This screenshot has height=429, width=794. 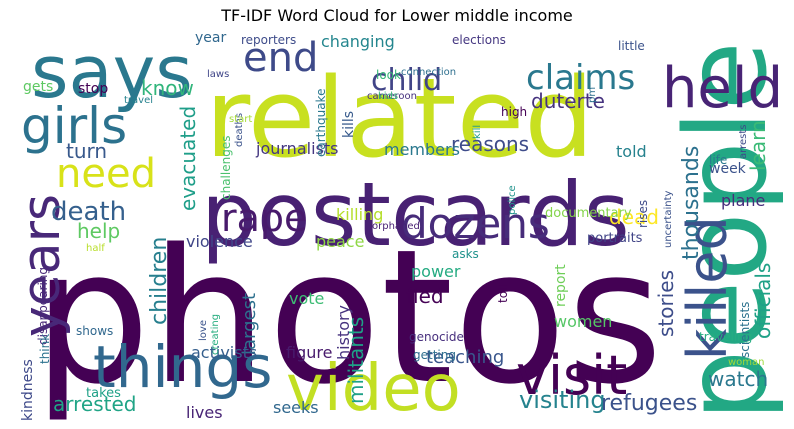 I want to click on cloud-word-kids: kids, so click(x=388, y=96).